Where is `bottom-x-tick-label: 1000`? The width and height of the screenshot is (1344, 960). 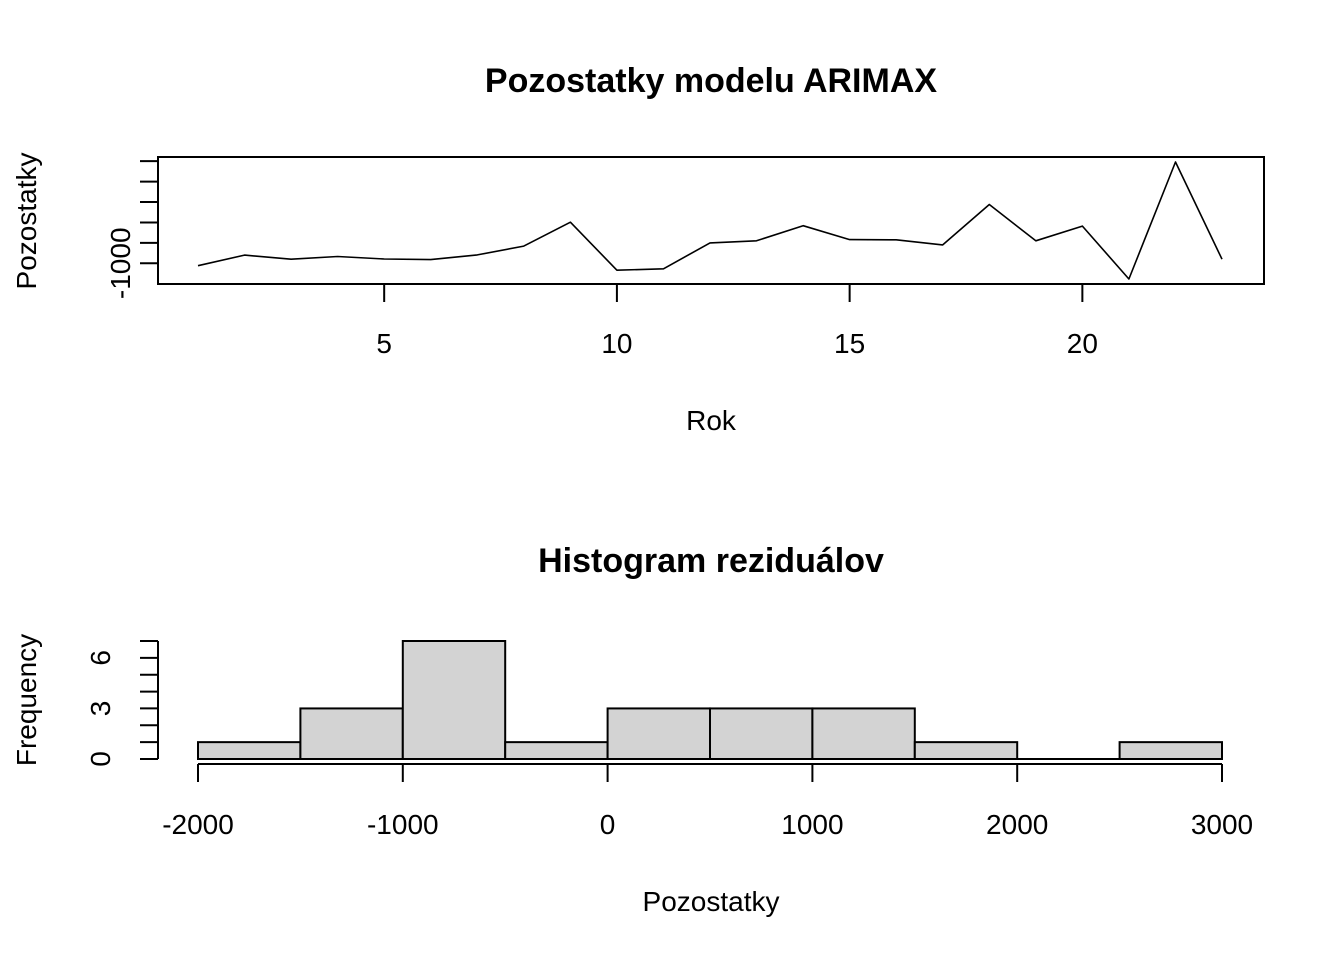
bottom-x-tick-label: 1000 is located at coordinates (812, 824).